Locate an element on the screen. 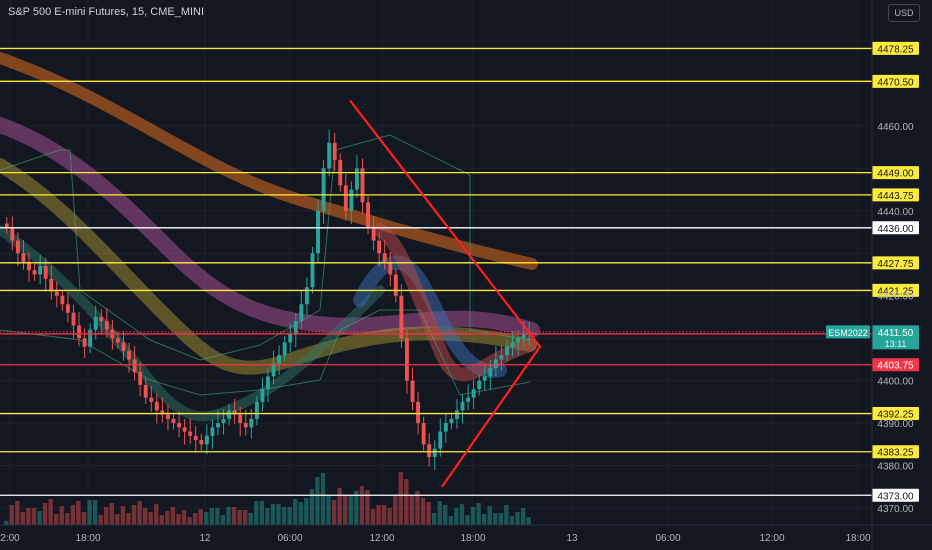 This screenshot has width=932, height=550. level-label: 4478.25 is located at coordinates (895, 49).